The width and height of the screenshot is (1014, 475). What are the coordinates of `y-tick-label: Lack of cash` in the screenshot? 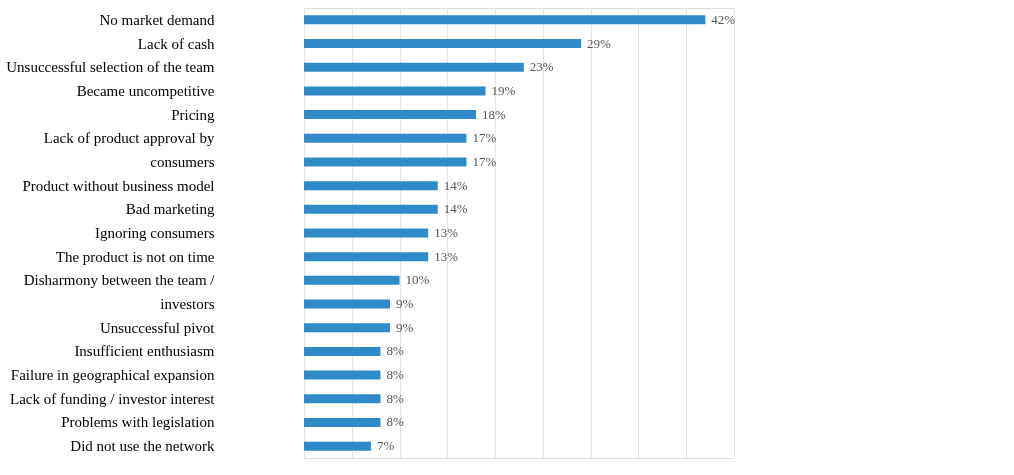 It's located at (176, 43).